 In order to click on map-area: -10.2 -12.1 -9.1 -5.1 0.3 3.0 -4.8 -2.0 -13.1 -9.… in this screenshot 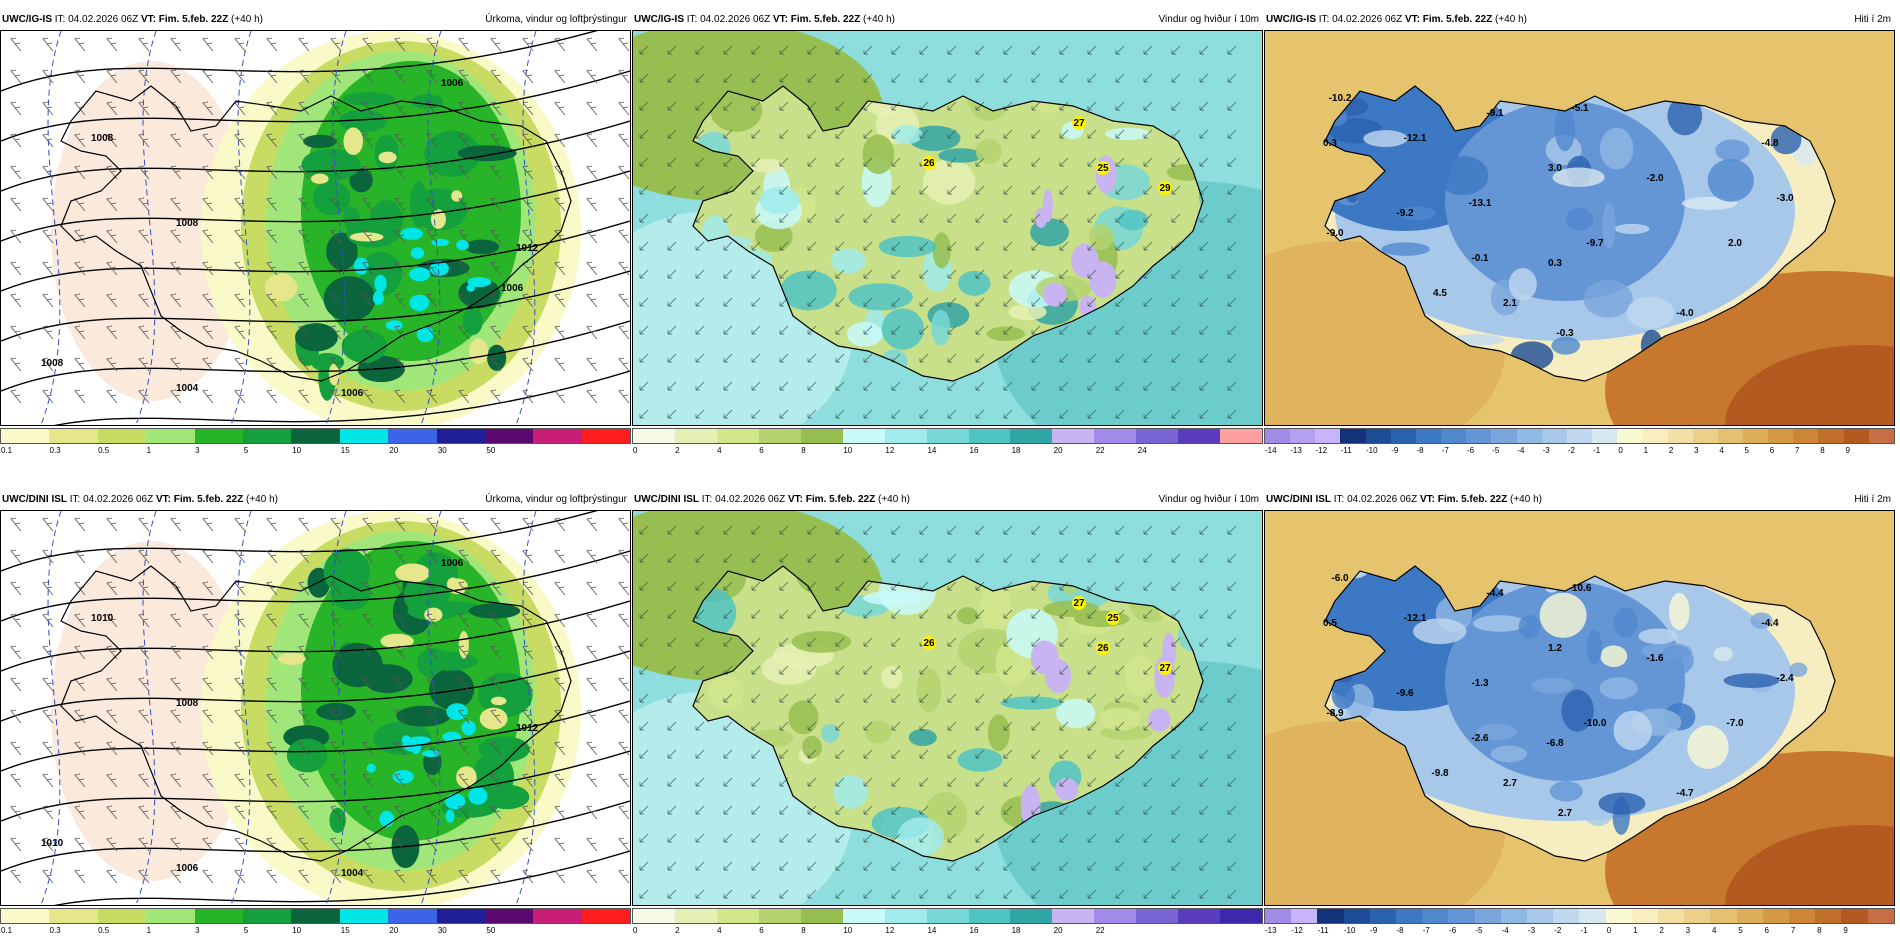, I will do `click(1579, 228)`.